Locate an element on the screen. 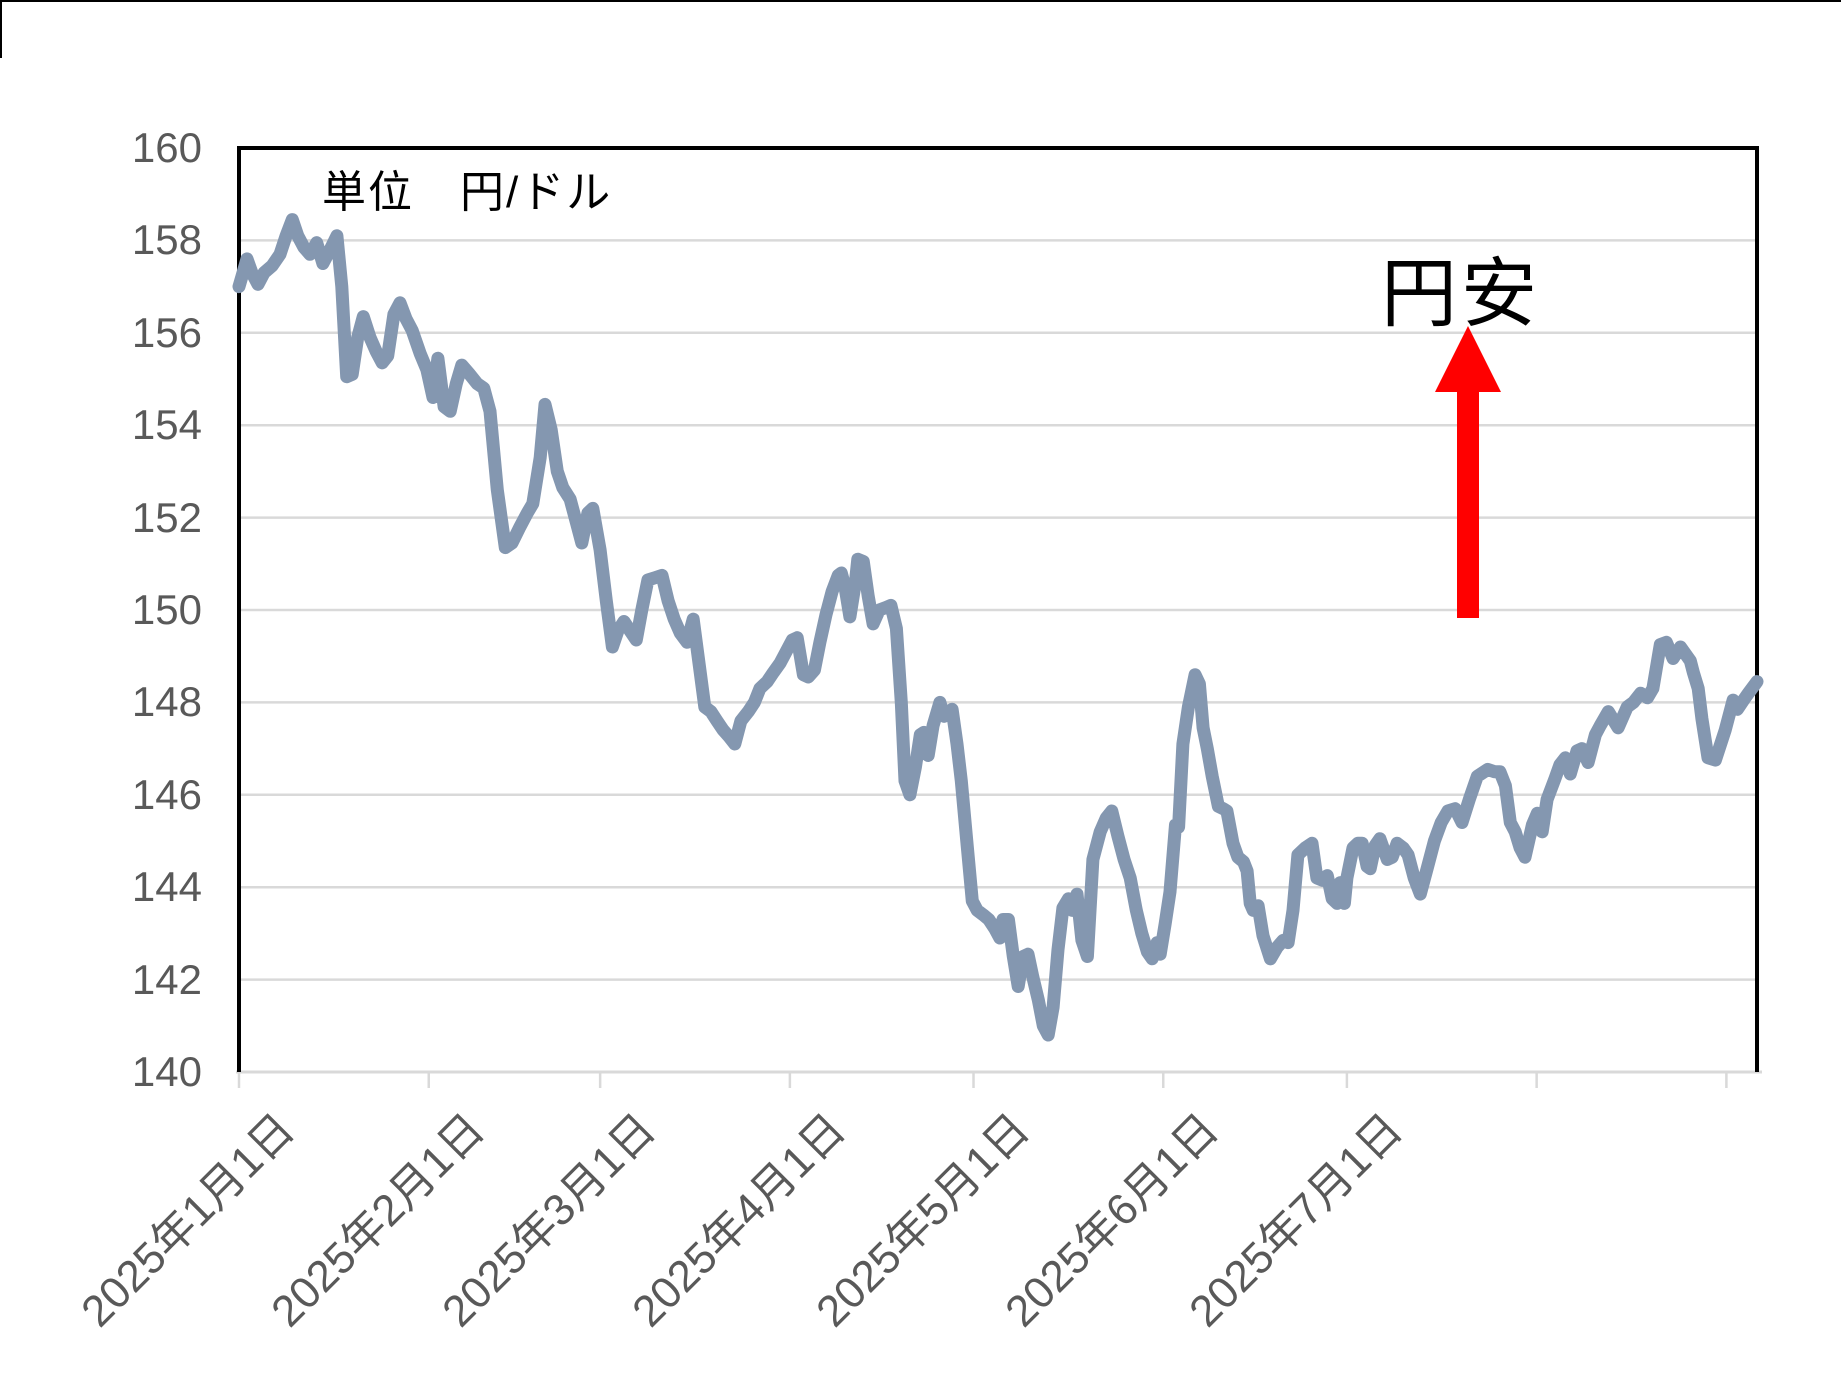 Image resolution: width=1841 pixels, height=1393 pixels. y-tick-label: 150 is located at coordinates (166, 609).